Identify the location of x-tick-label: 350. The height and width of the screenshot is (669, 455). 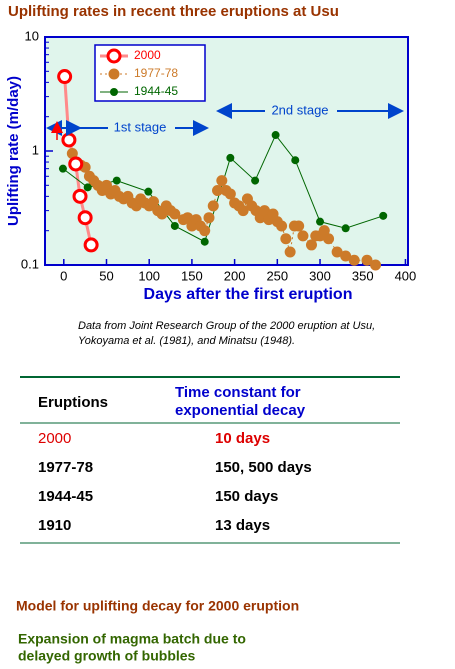
(363, 275).